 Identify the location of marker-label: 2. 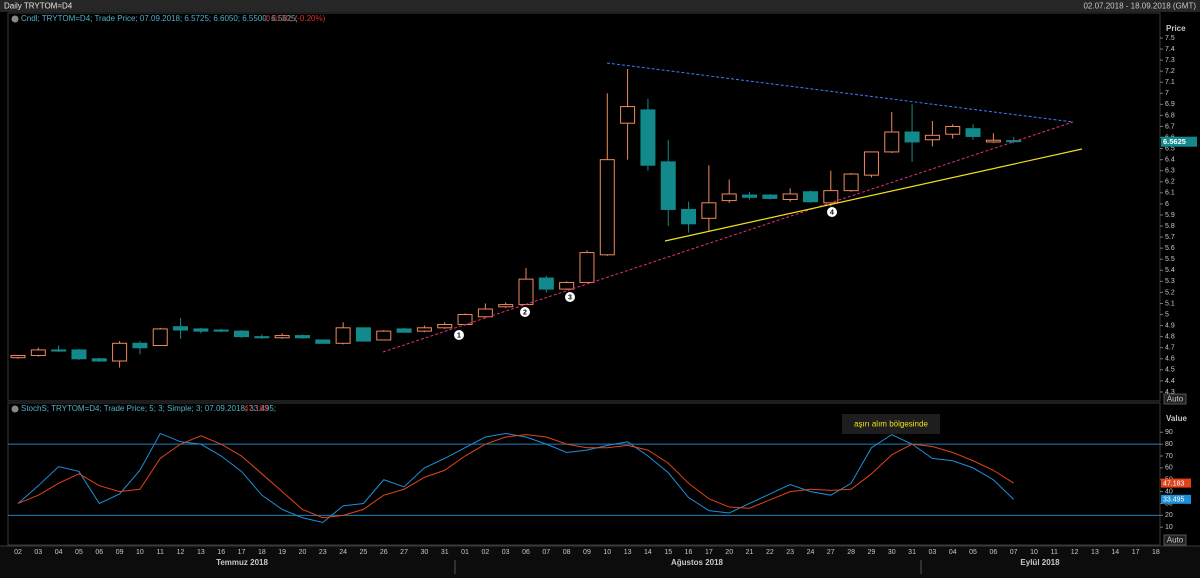
(525, 312).